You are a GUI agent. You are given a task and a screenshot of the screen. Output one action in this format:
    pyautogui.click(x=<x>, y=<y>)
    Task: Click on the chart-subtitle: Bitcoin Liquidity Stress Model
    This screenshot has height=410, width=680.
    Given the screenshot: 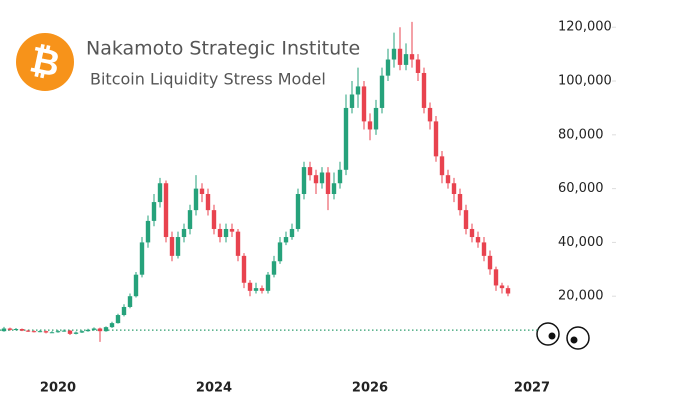 What is the action you would take?
    pyautogui.click(x=208, y=79)
    